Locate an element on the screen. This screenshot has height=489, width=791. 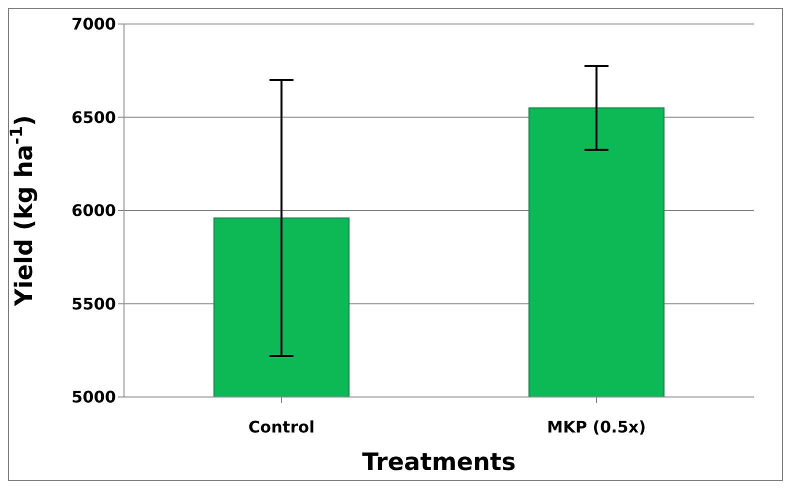
x-tick-label: MKP (0.5x) is located at coordinates (596, 426).